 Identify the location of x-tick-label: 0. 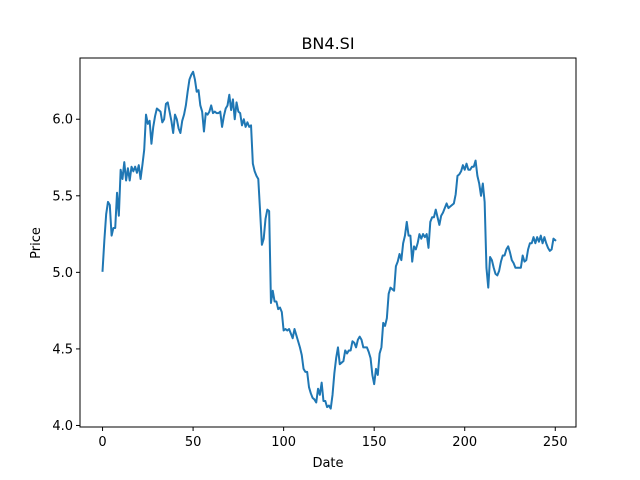
(102, 442).